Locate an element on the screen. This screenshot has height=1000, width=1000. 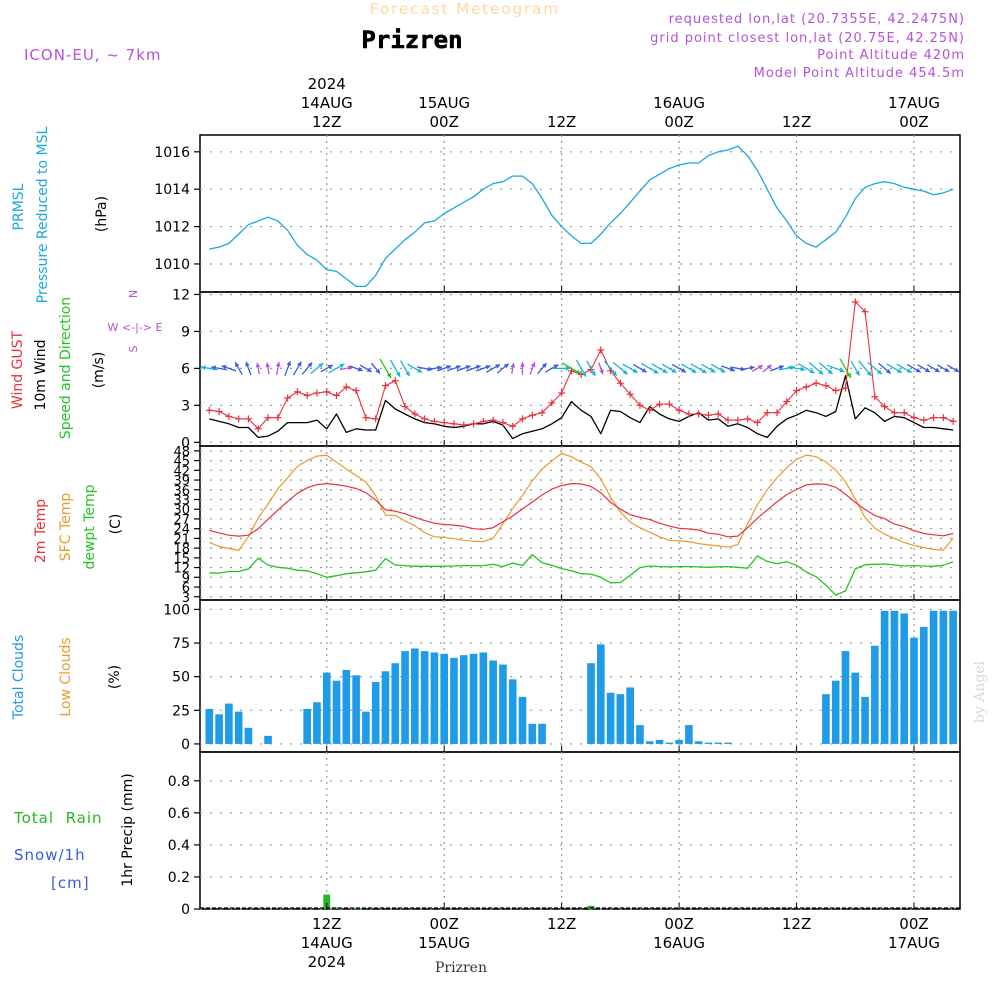
temp-tick-label: 42 is located at coordinates (181, 471).